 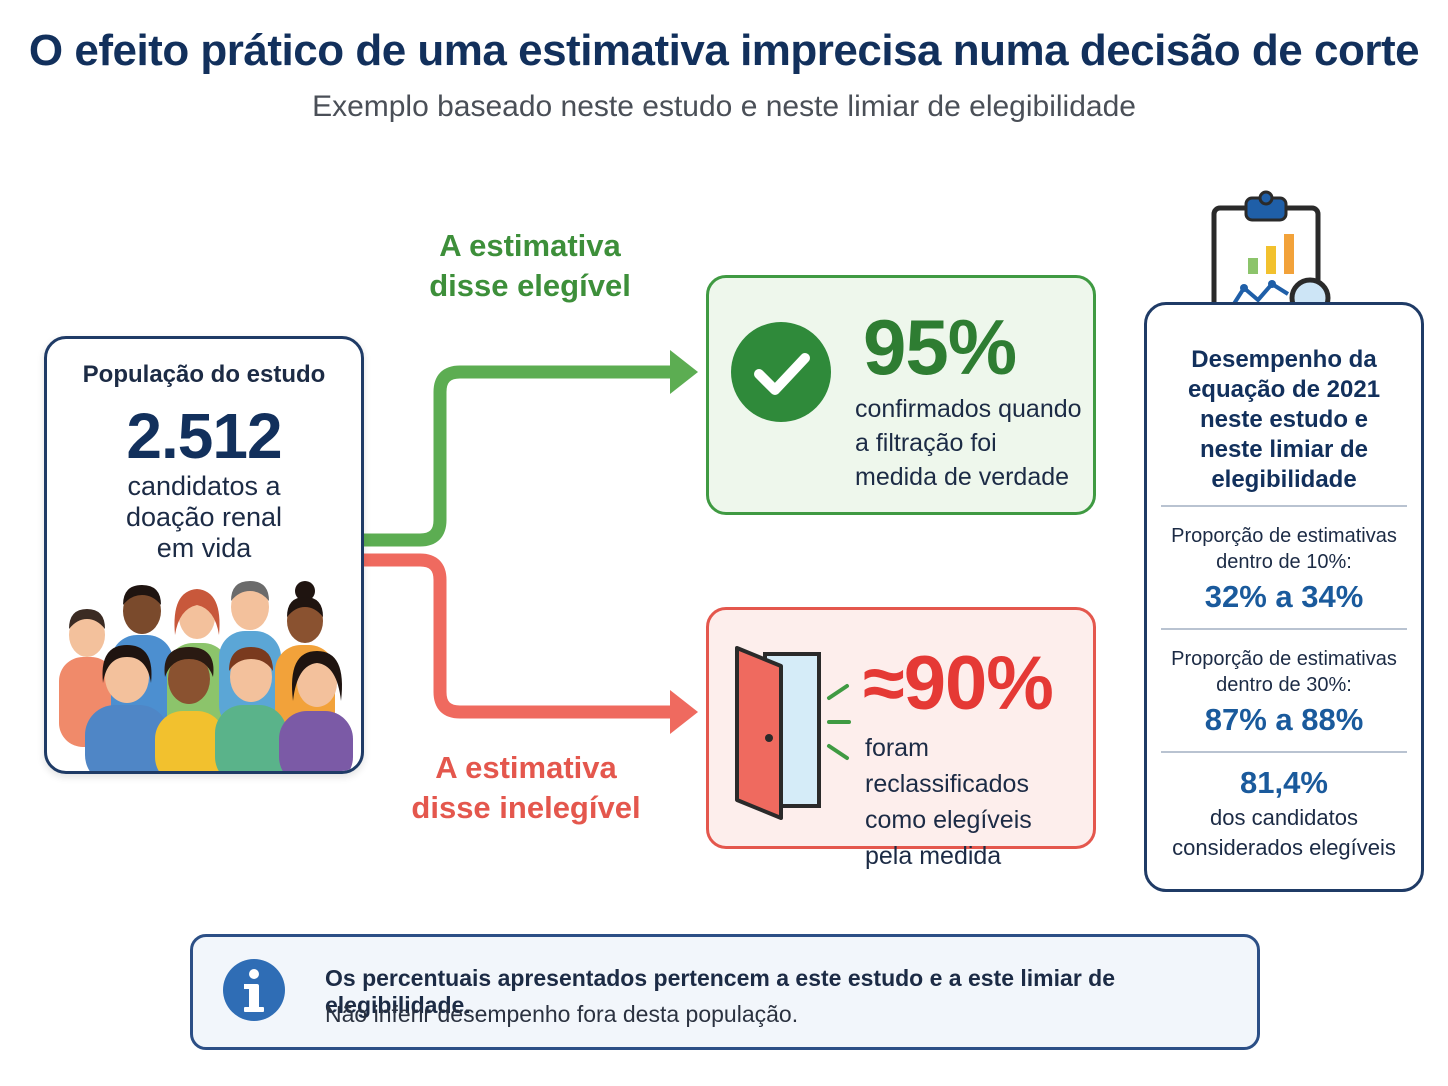 I want to click on metric-10-label: Proporção de estimativas dentro de 10%:, so click(x=1284, y=549).